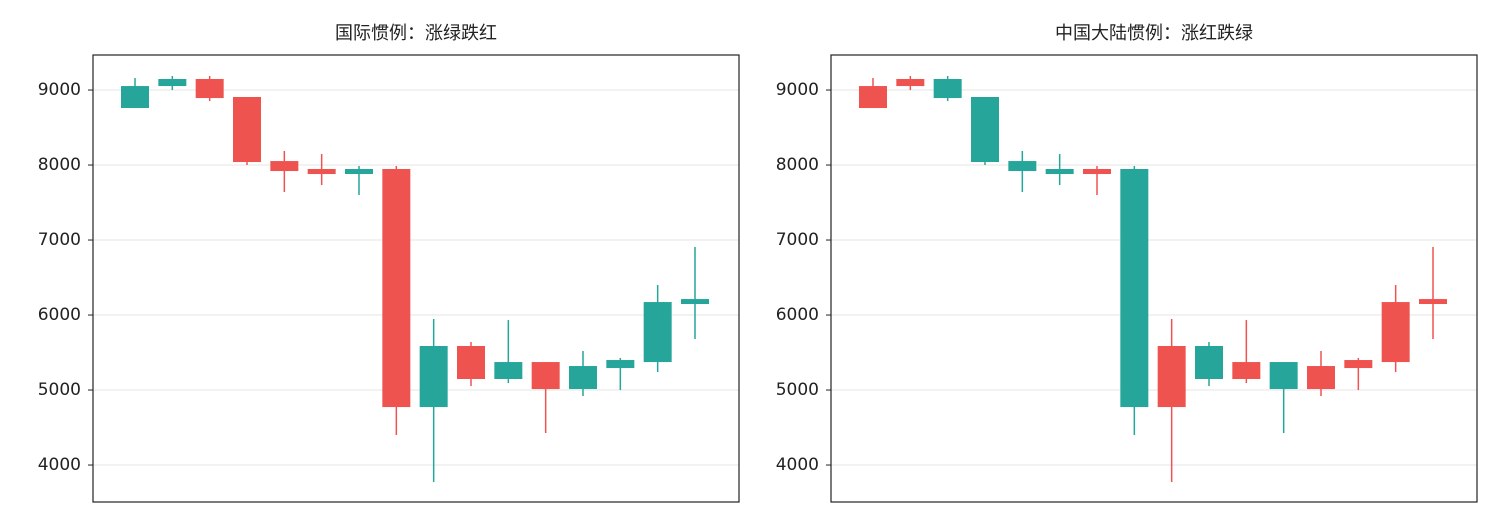  I want to click on chart-title: 国际惯例：涨绿跌红, so click(416, 33).